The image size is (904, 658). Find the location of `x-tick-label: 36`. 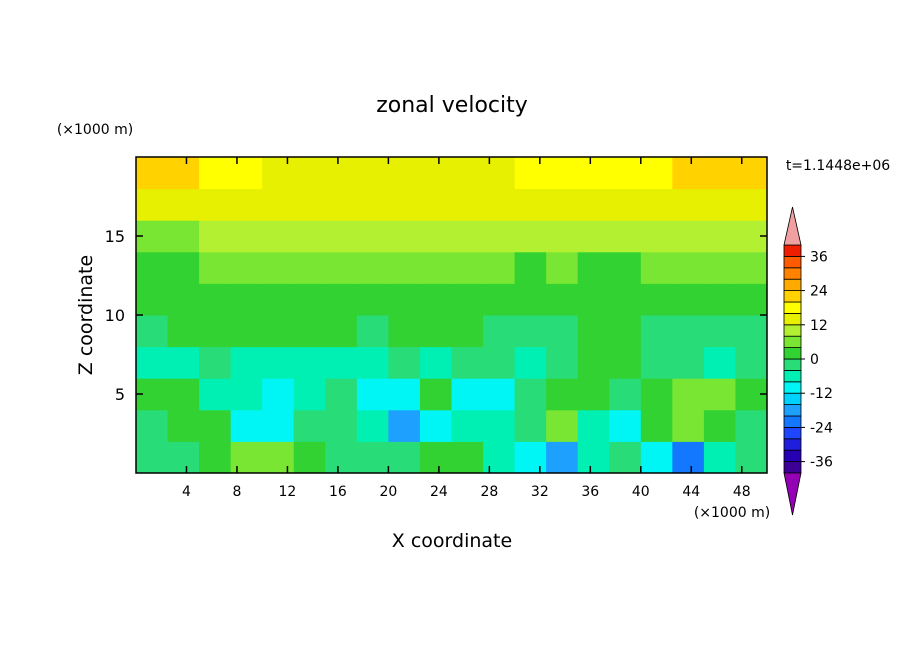

x-tick-label: 36 is located at coordinates (590, 492).